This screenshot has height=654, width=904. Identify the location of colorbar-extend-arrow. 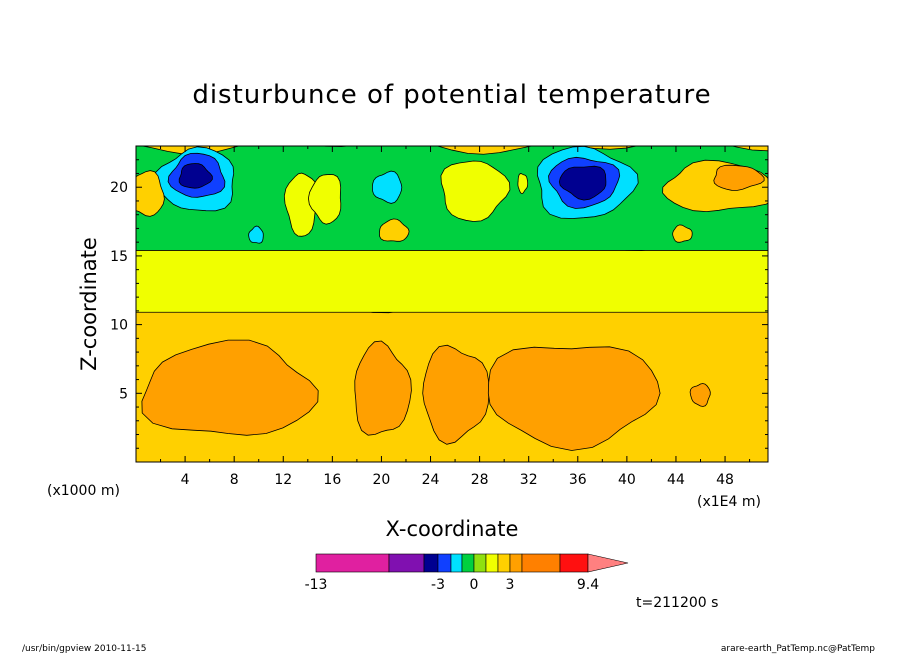
(608, 563).